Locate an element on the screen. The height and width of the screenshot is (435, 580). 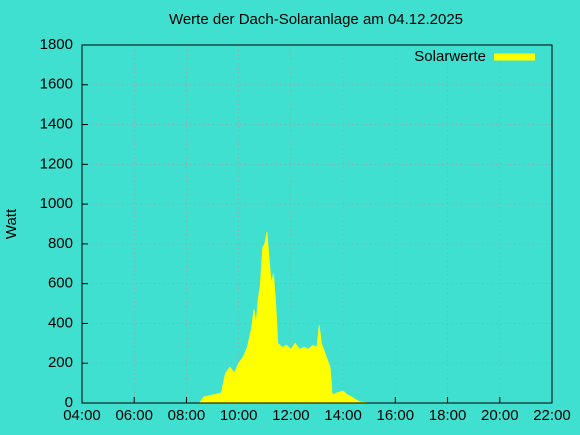
x-tick-label: 12:00 is located at coordinates (291, 415).